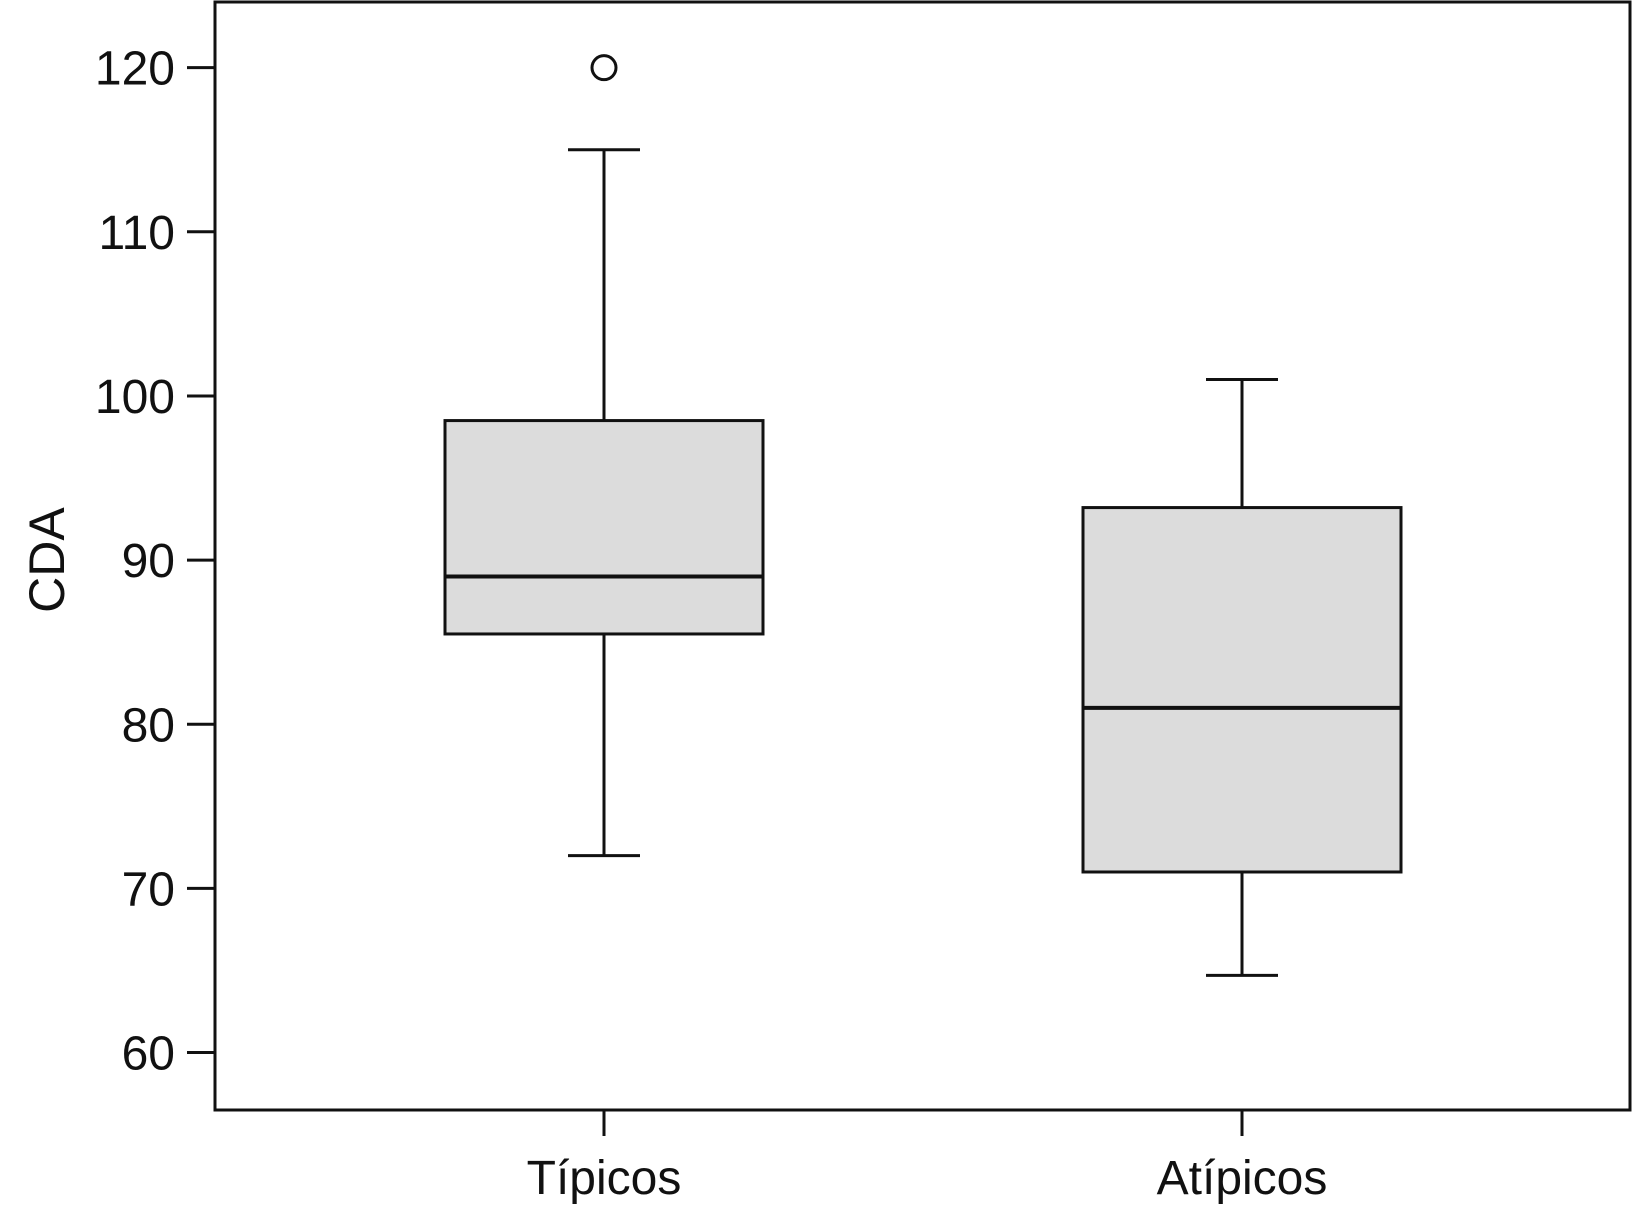 The height and width of the screenshot is (1212, 1632). What do you see at coordinates (604, 68) in the screenshot?
I see `outlier-point` at bounding box center [604, 68].